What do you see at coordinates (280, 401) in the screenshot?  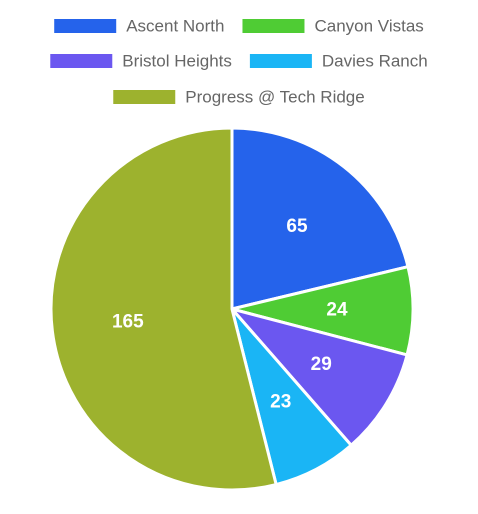 I see `data-label-davies-ranch: 23` at bounding box center [280, 401].